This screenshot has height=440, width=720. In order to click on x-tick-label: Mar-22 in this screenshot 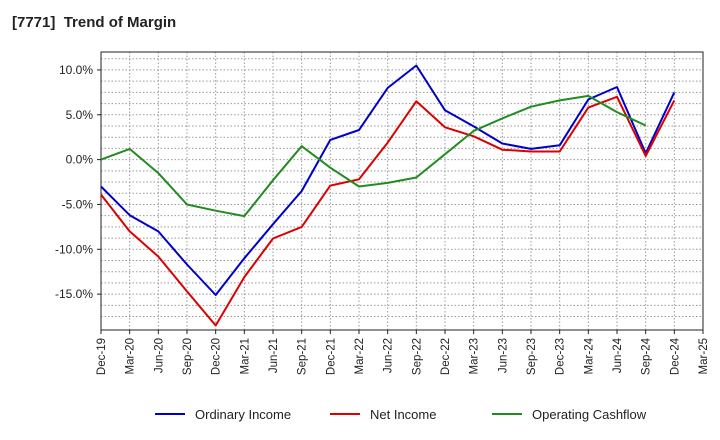, I will do `click(360, 356)`.